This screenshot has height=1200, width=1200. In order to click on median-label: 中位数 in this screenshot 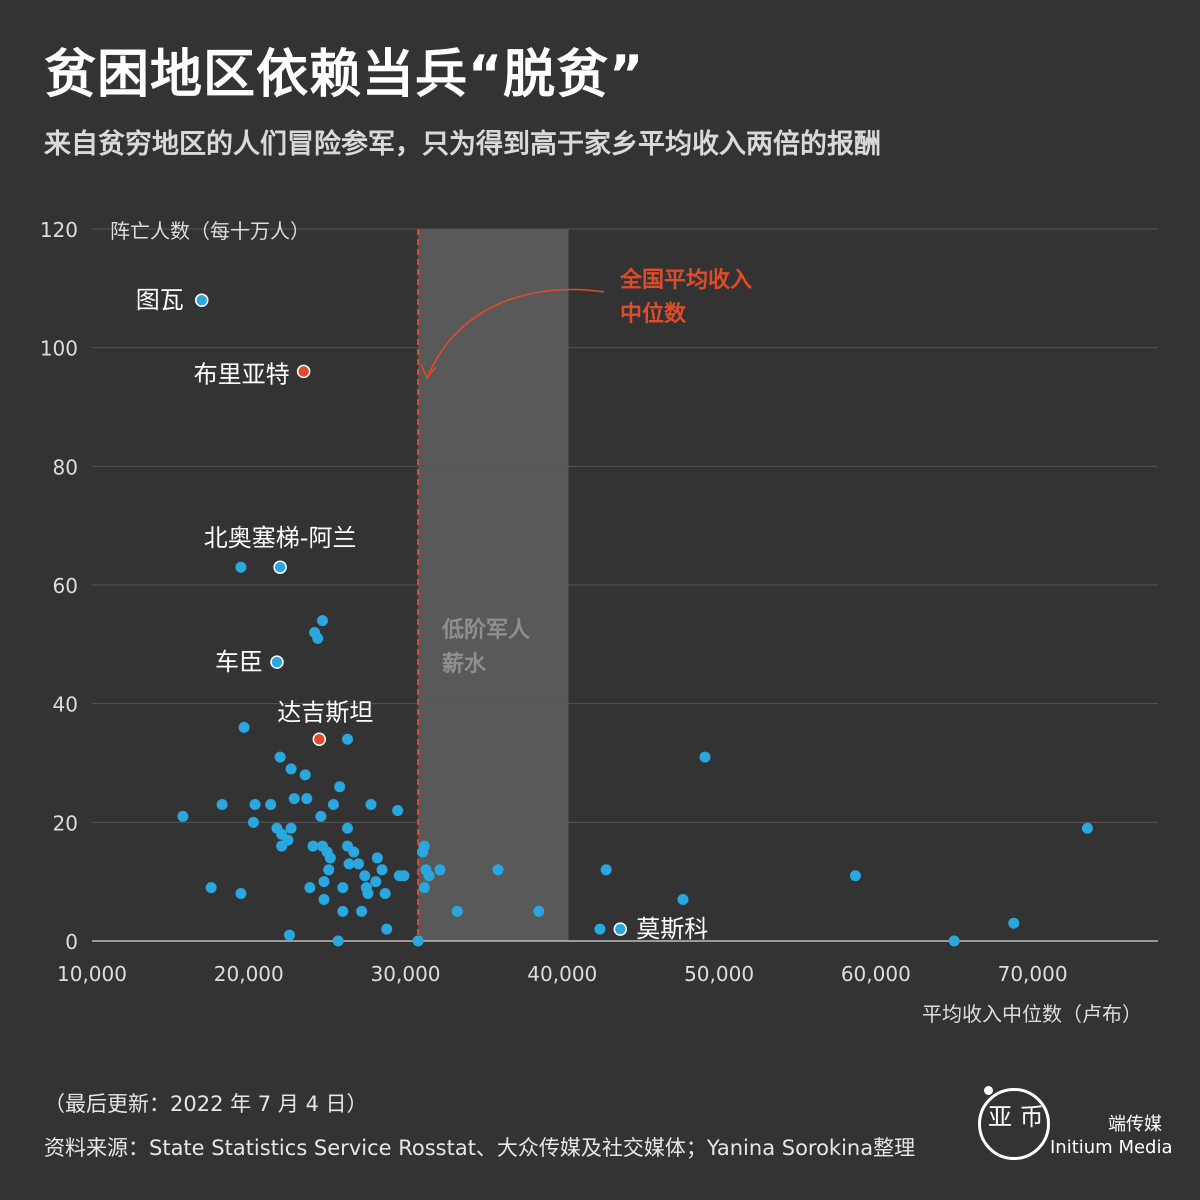, I will do `click(653, 314)`.